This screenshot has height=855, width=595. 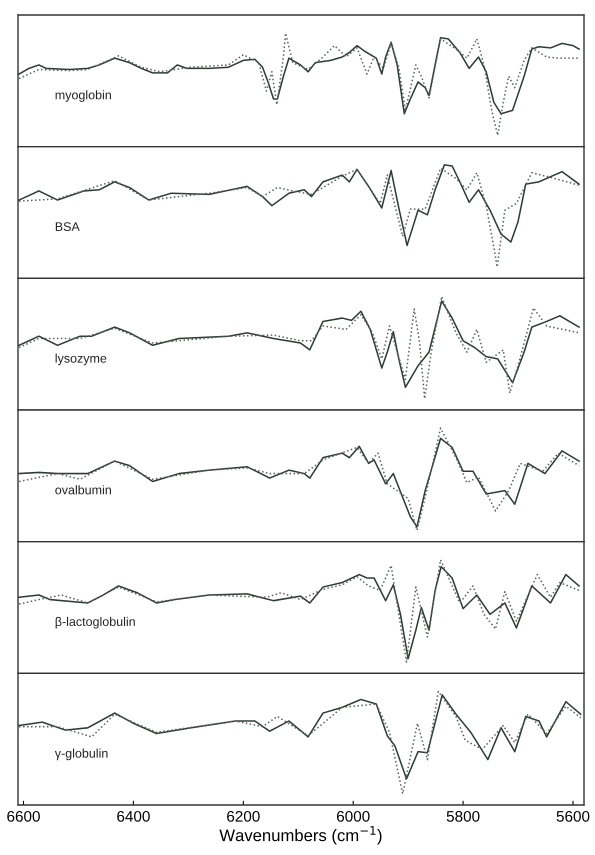 I want to click on x-tick-label: 6600, so click(x=23, y=816).